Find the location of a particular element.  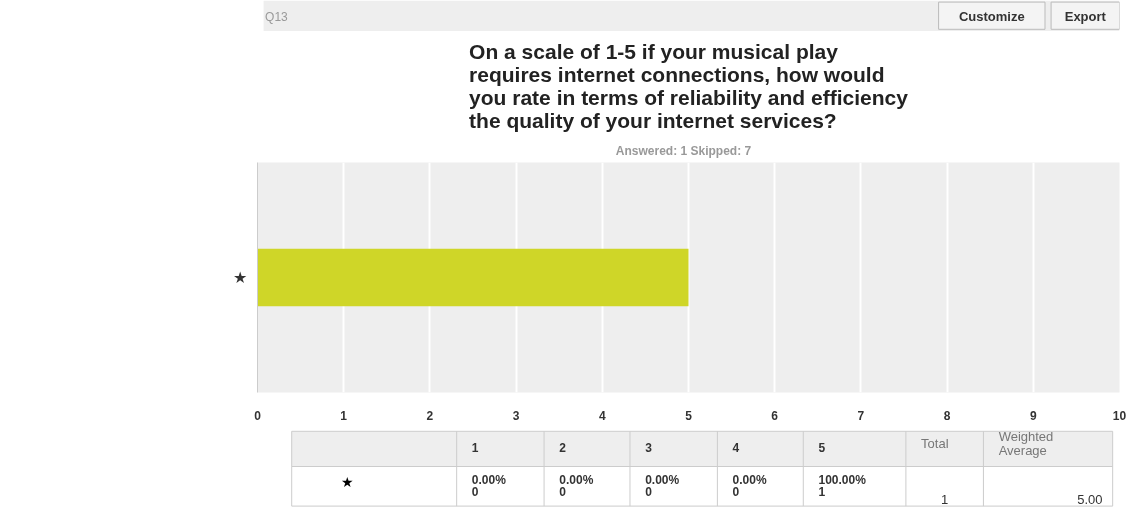

text: Customize is located at coordinates (991, 16).